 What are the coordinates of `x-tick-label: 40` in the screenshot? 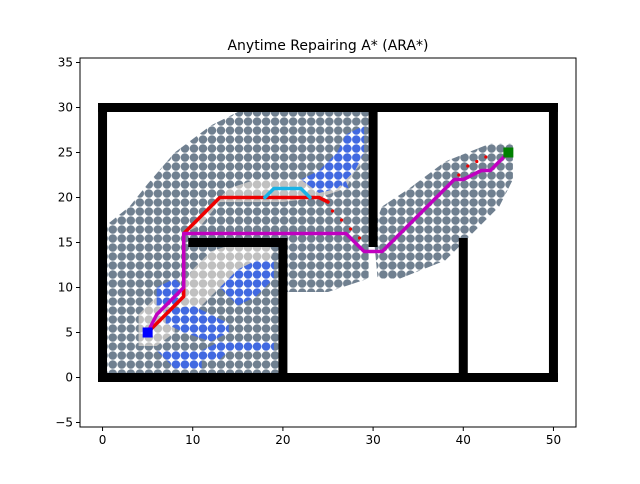 It's located at (463, 440).